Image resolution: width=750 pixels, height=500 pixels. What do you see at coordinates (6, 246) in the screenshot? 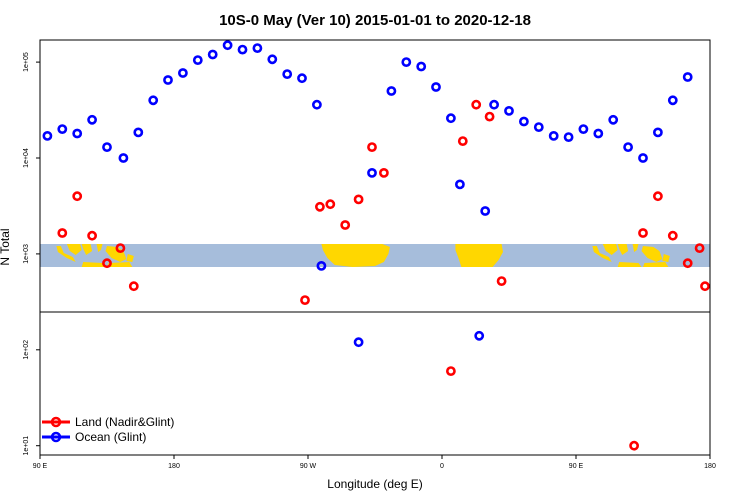
I see `y-axis-title: N Total` at bounding box center [6, 246].